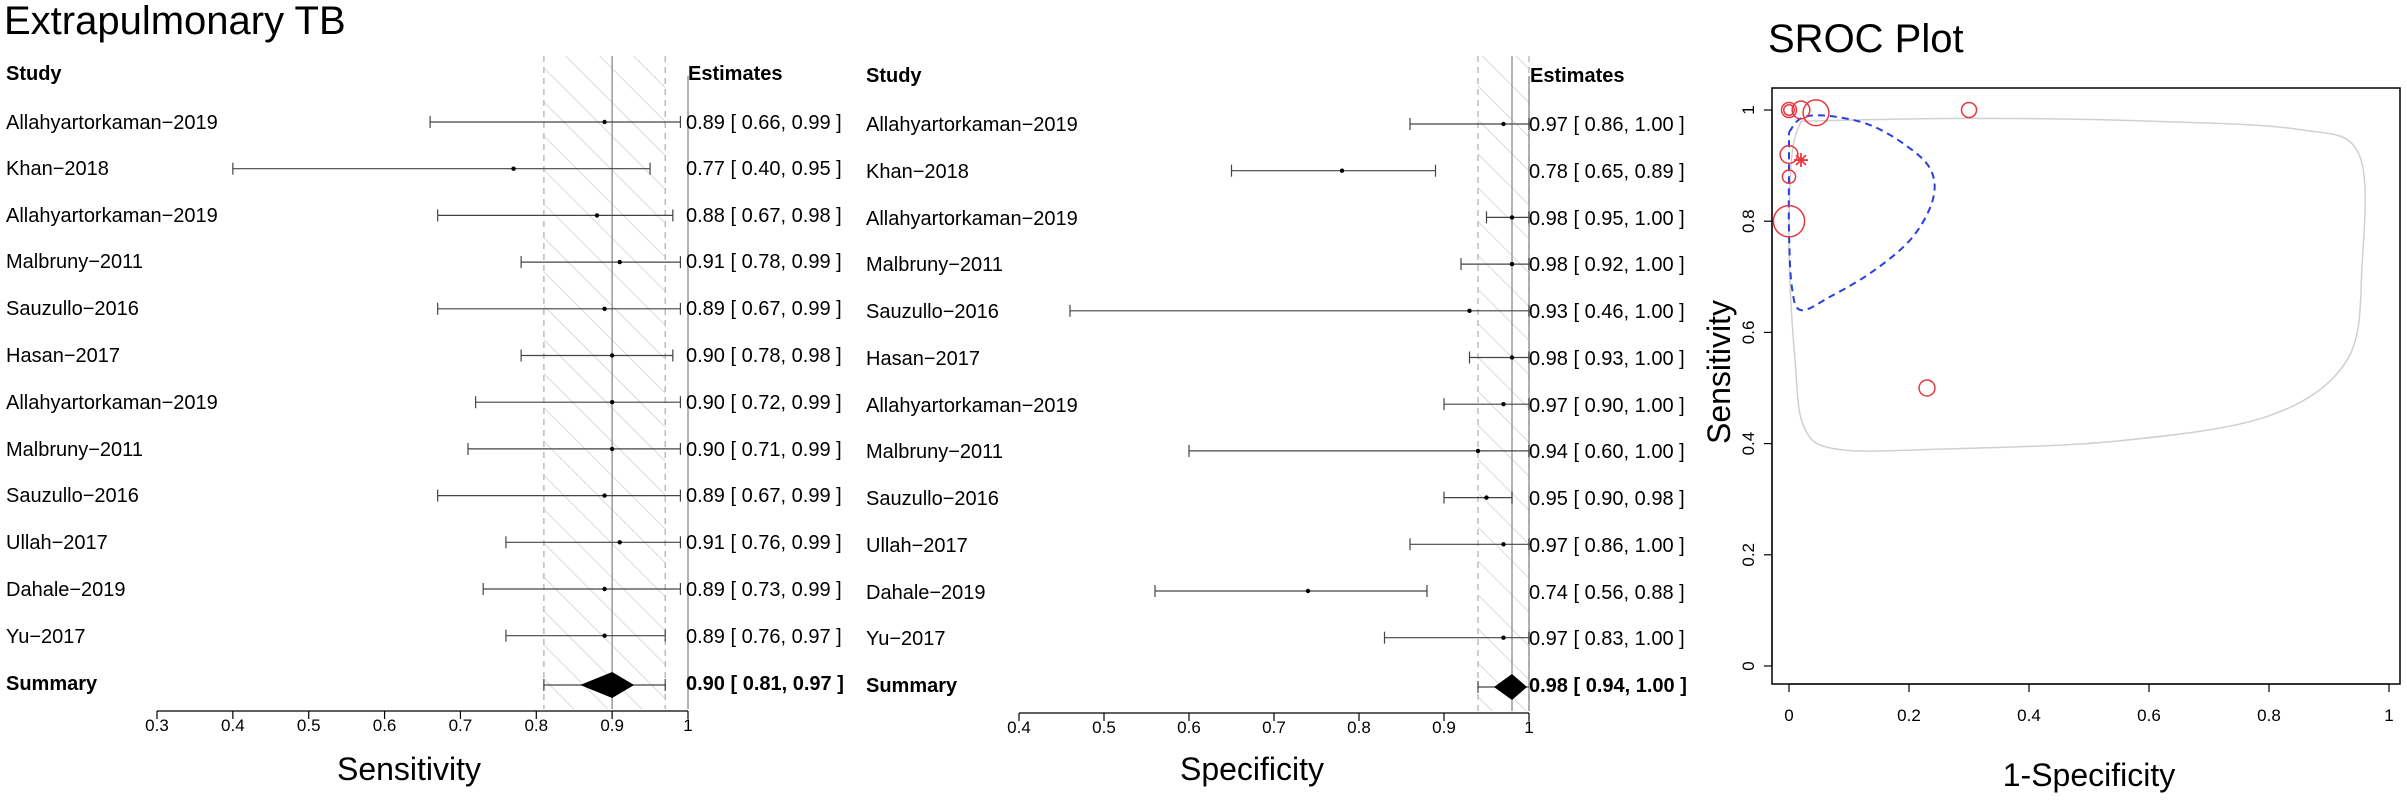 The width and height of the screenshot is (2407, 800). Describe the element at coordinates (934, 265) in the screenshot. I see `specificity-study-name: Malbruny−2011` at that location.